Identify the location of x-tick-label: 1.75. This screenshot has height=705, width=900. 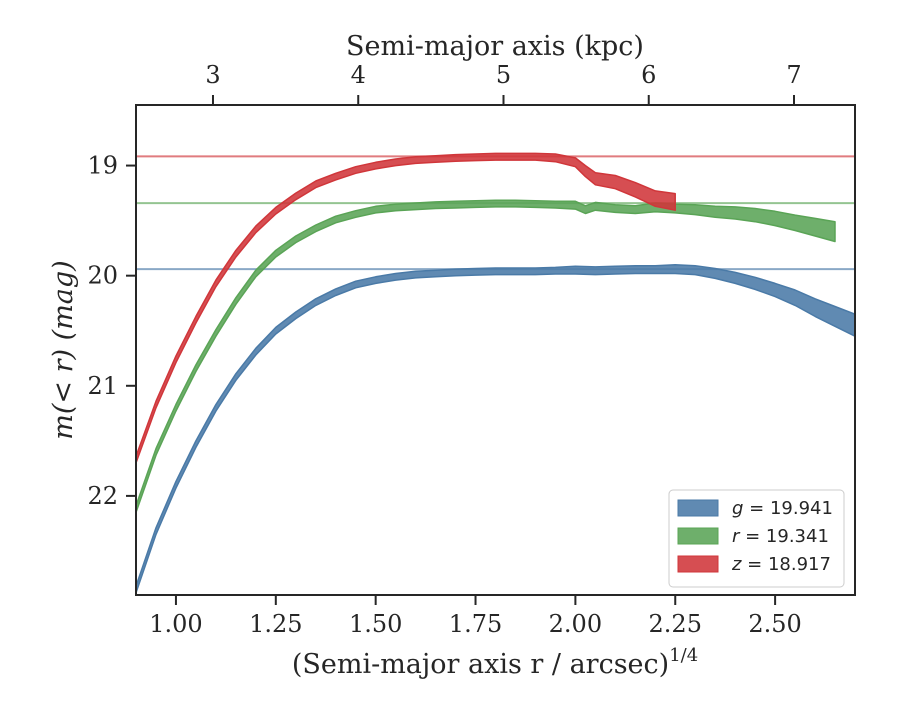
(475, 624).